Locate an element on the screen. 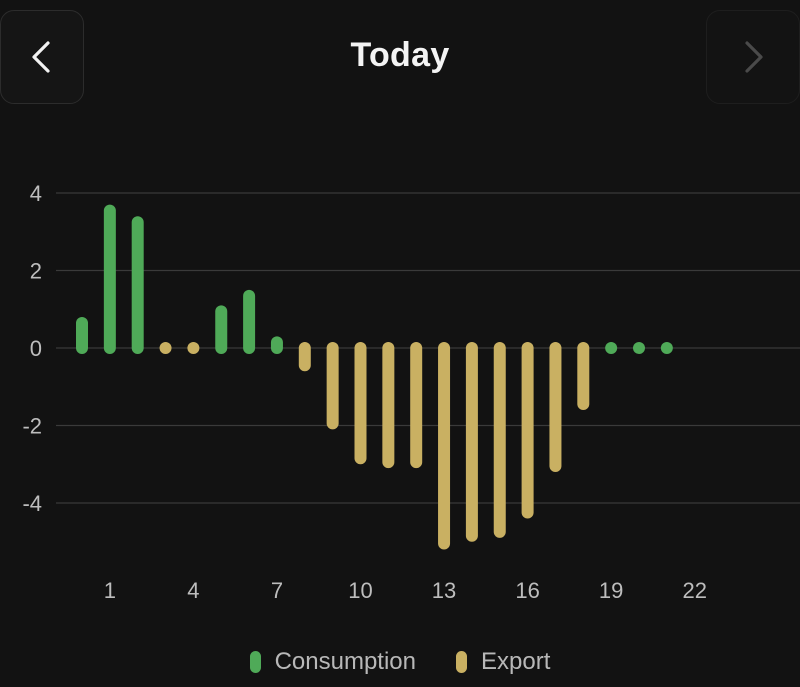  x-tick-label: 10 is located at coordinates (360, 590).